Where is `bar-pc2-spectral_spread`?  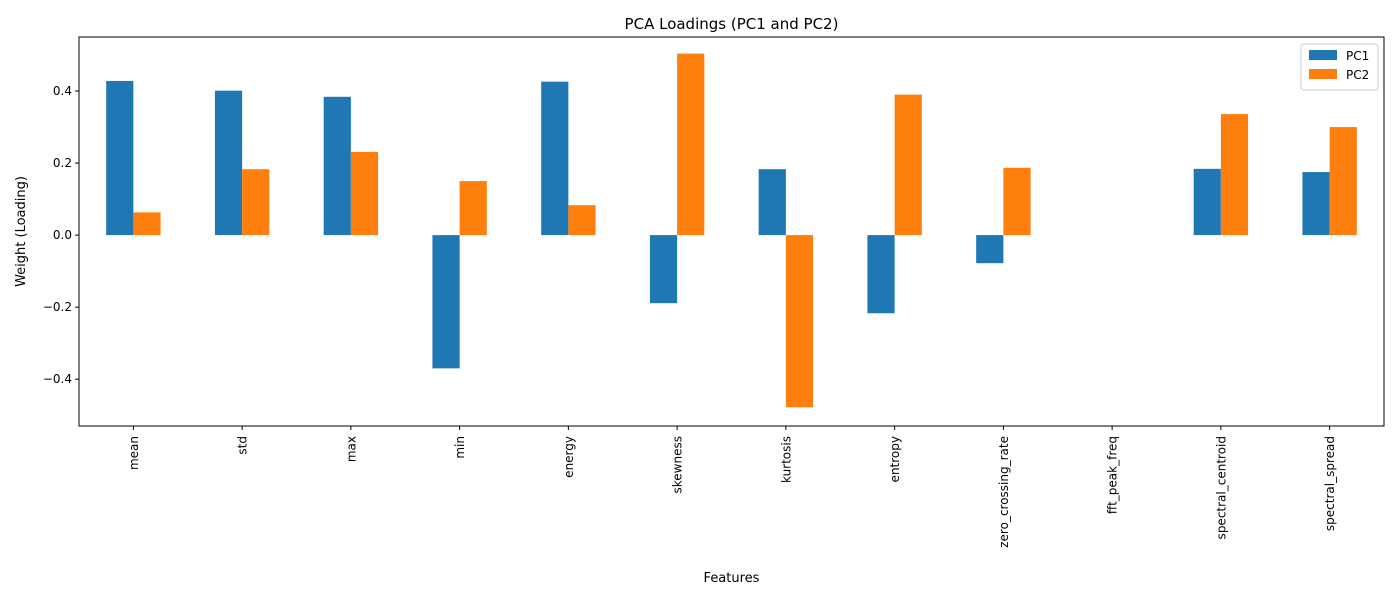
bar-pc2-spectral_spread is located at coordinates (1343, 181).